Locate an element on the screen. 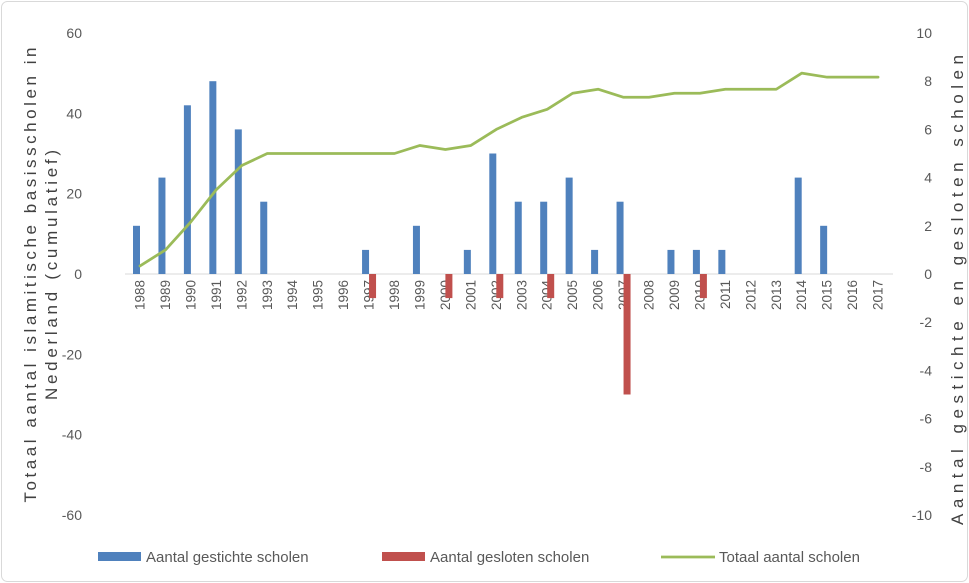  y-right-tick-label: 0 is located at coordinates (928, 274).